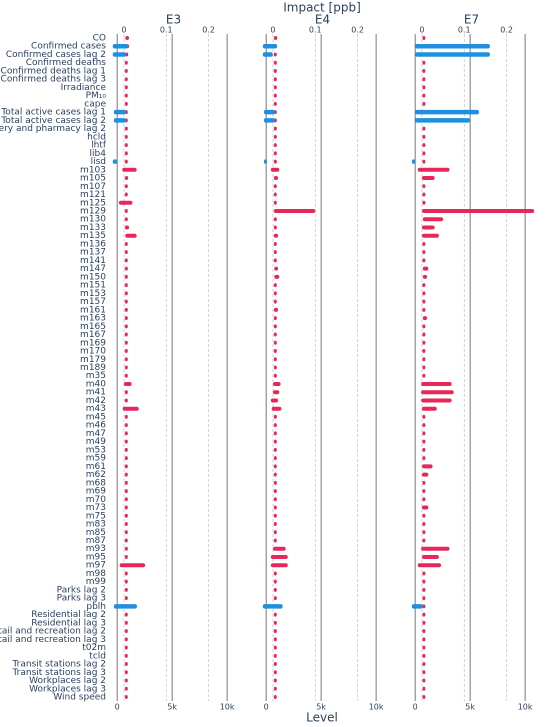 This screenshot has width=550, height=727. What do you see at coordinates (93, 302) in the screenshot?
I see `category-label: m157` at bounding box center [93, 302].